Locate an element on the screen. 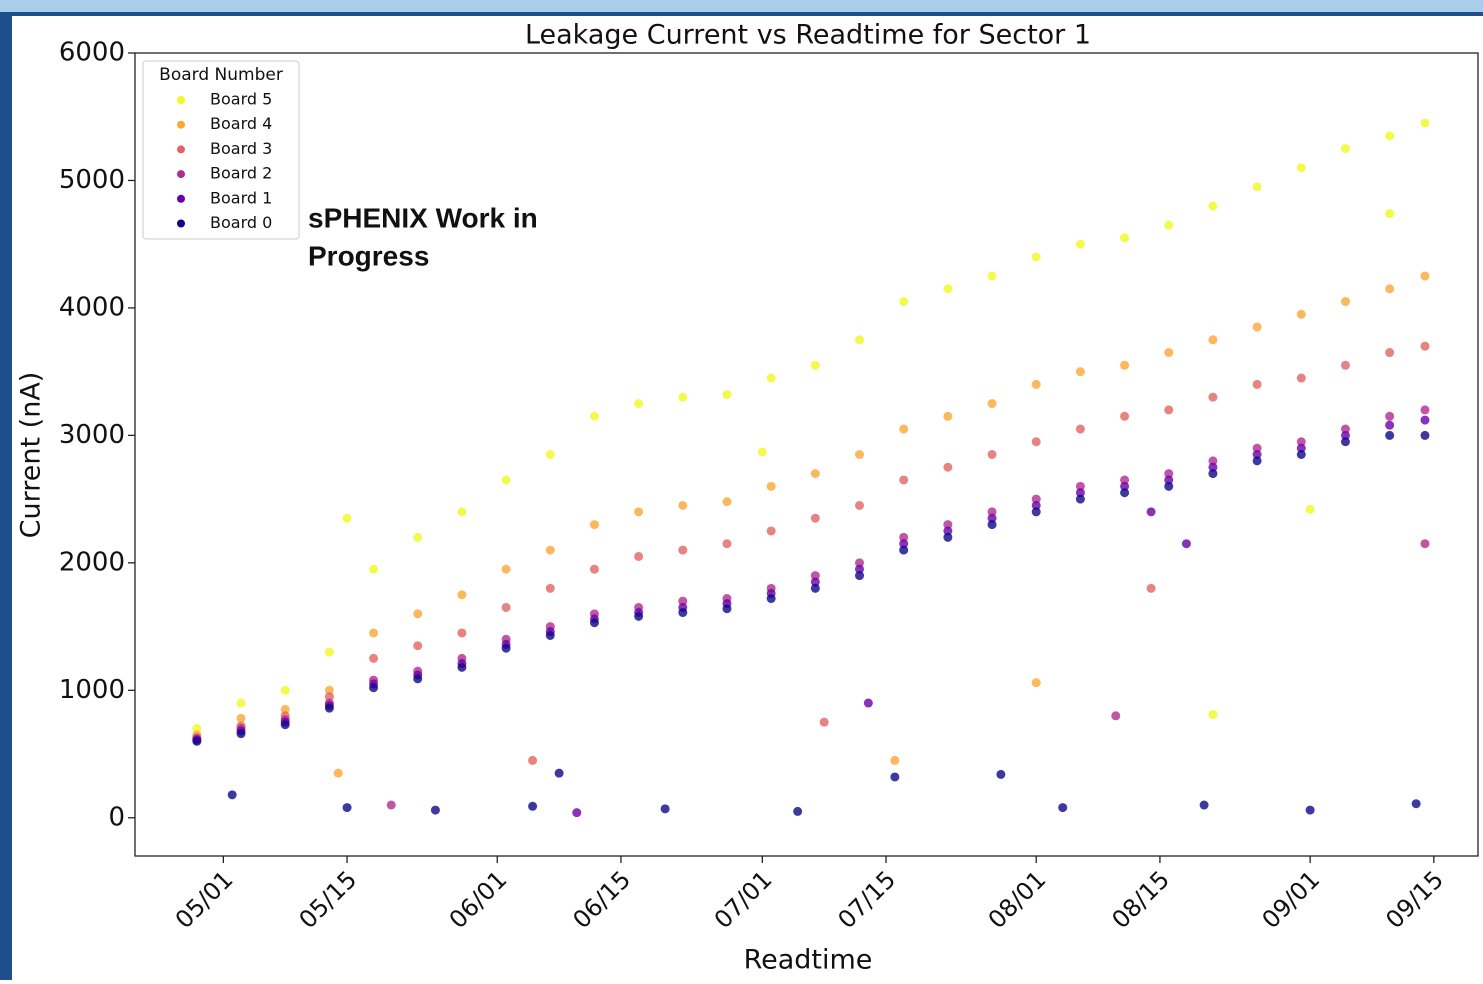 The height and width of the screenshot is (984, 1483). legend-label: Board 2 is located at coordinates (241, 173).